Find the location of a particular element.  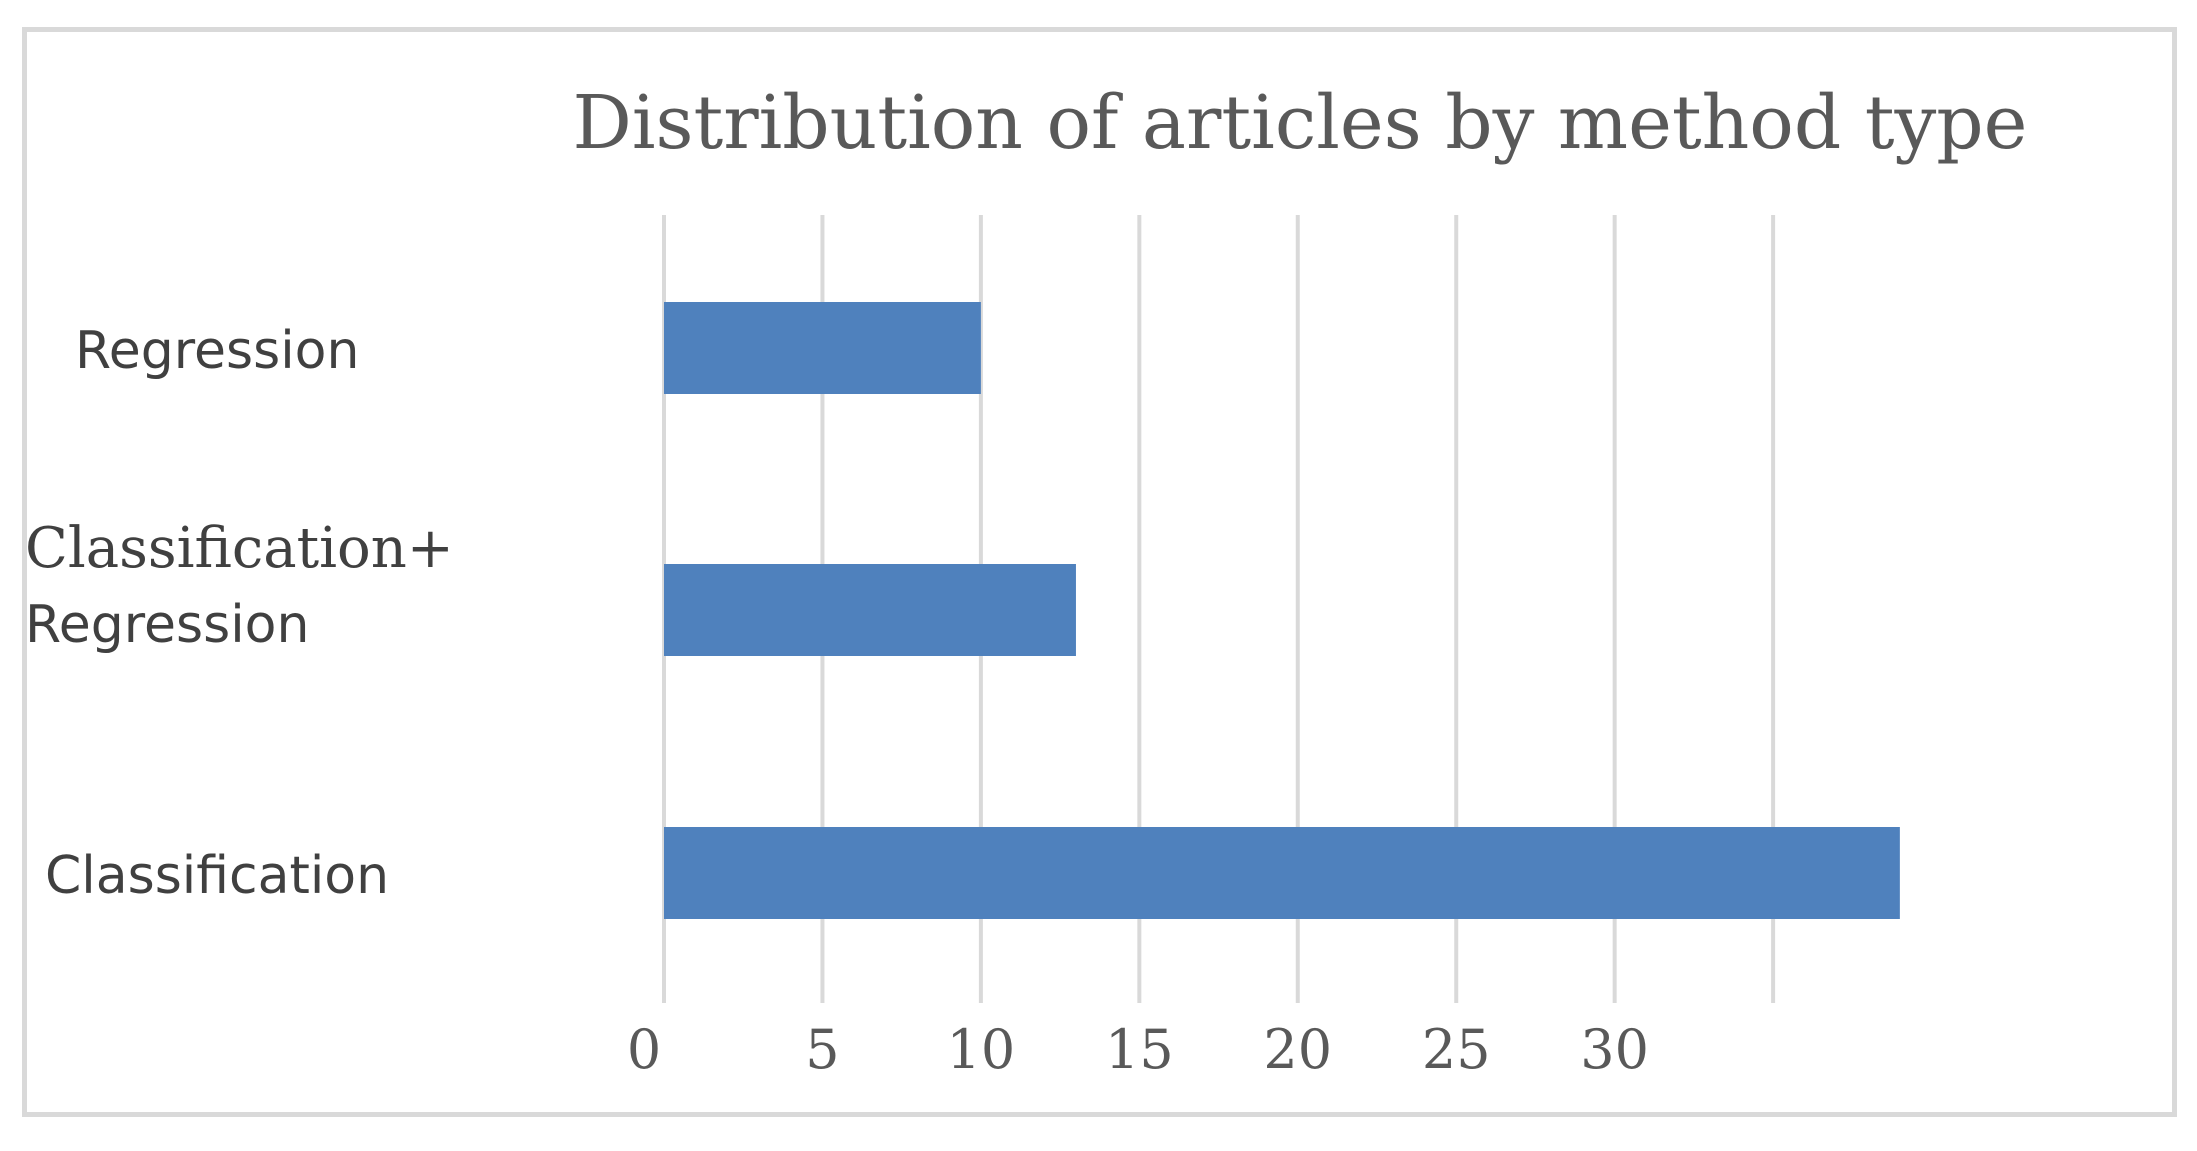

x-tick-label: 30 is located at coordinates (1614, 1049).